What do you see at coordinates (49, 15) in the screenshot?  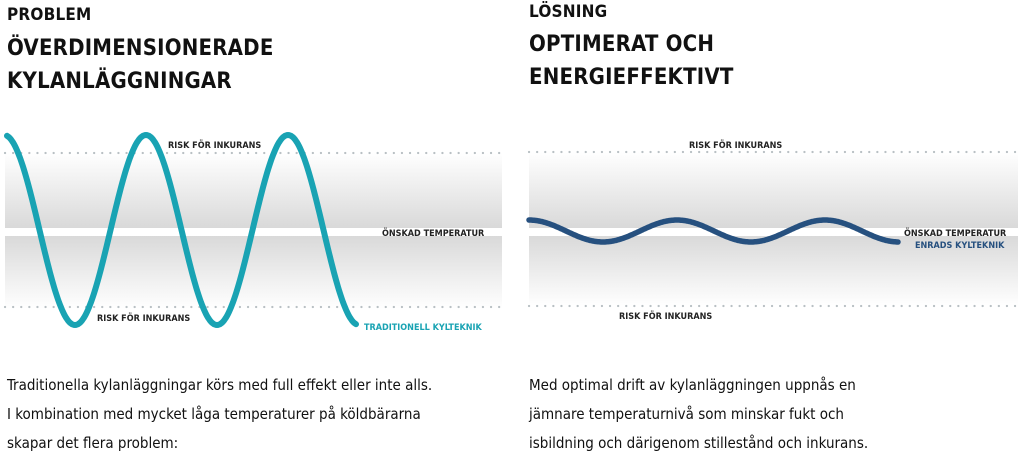 I see `problem-kicker: PROBLEM` at bounding box center [49, 15].